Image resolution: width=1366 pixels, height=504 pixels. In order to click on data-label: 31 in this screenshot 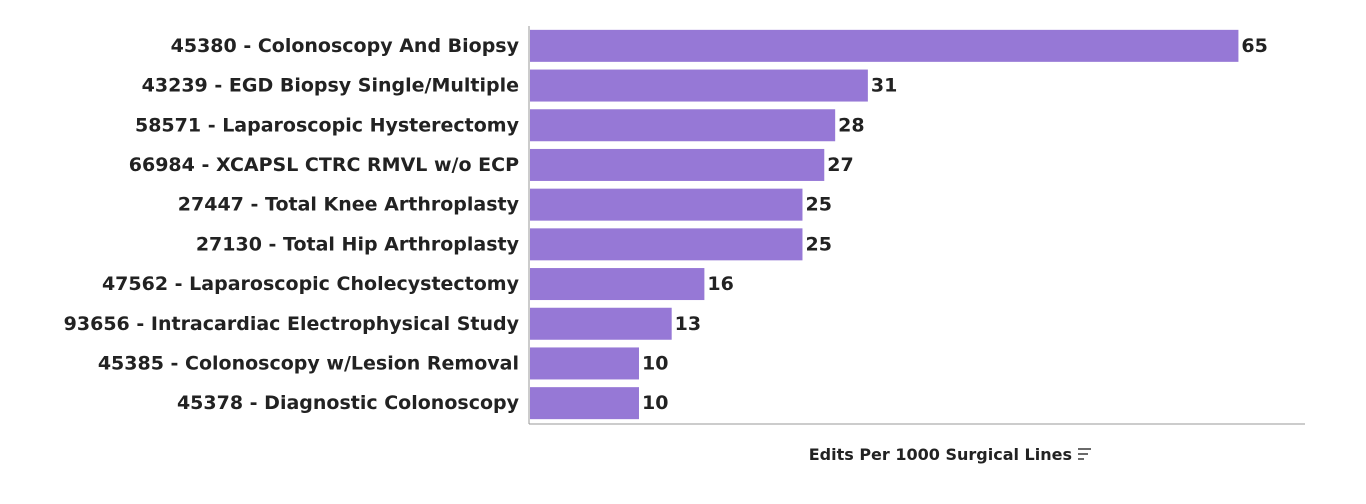, I will do `click(884, 86)`.